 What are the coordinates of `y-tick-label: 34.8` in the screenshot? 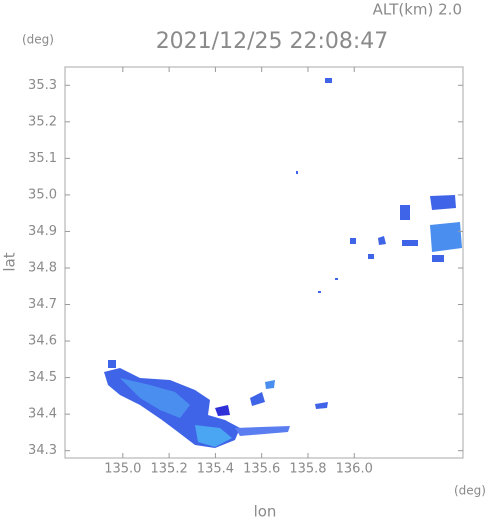 It's located at (42, 267).